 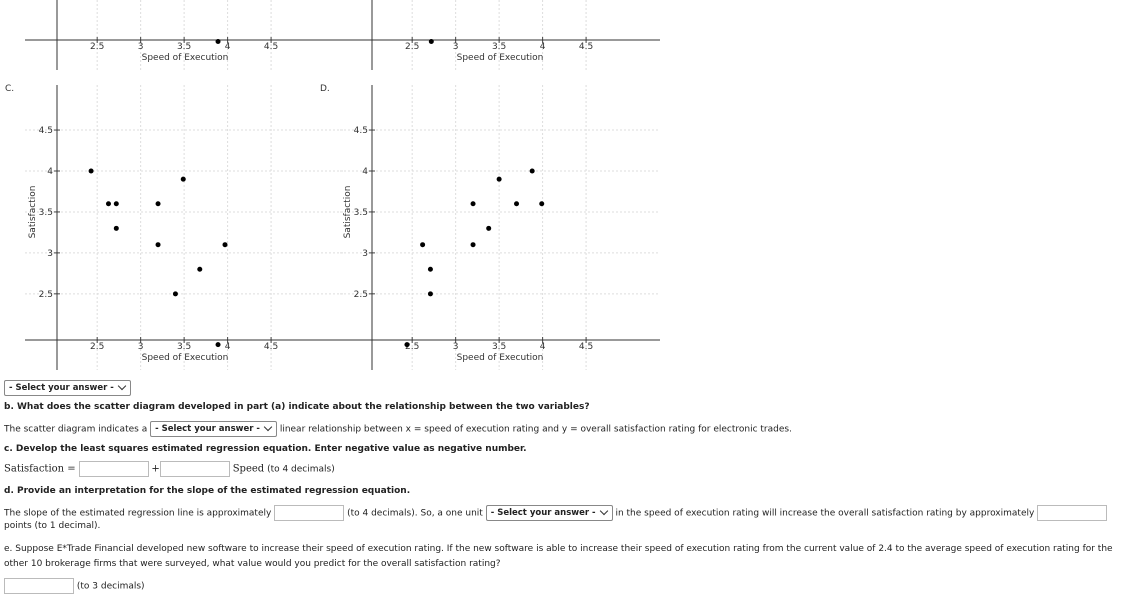 What do you see at coordinates (415, 513) in the screenshot?
I see `text: (to 4 decimals). So, a one unit` at bounding box center [415, 513].